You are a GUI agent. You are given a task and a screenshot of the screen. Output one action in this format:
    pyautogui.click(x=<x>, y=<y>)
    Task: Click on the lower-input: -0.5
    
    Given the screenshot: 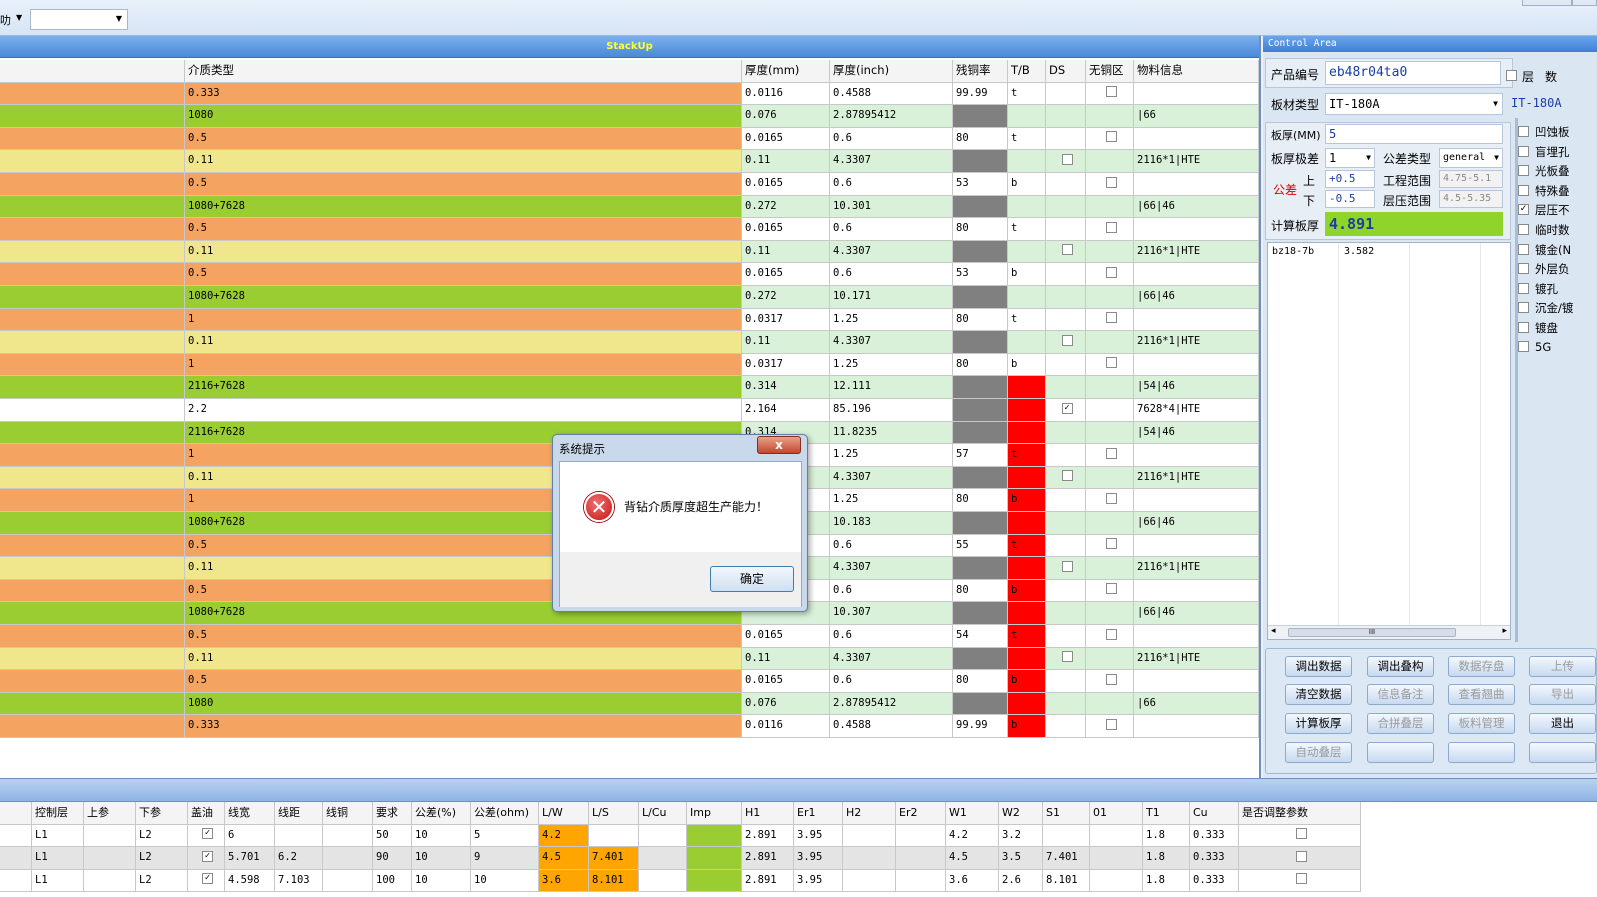 What is the action you would take?
    pyautogui.click(x=1350, y=199)
    